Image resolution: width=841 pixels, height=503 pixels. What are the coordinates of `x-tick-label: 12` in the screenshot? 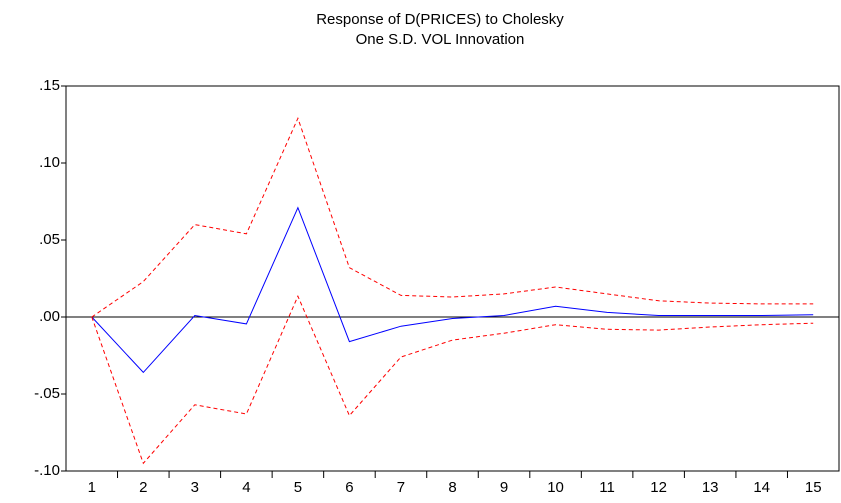 It's located at (658, 487).